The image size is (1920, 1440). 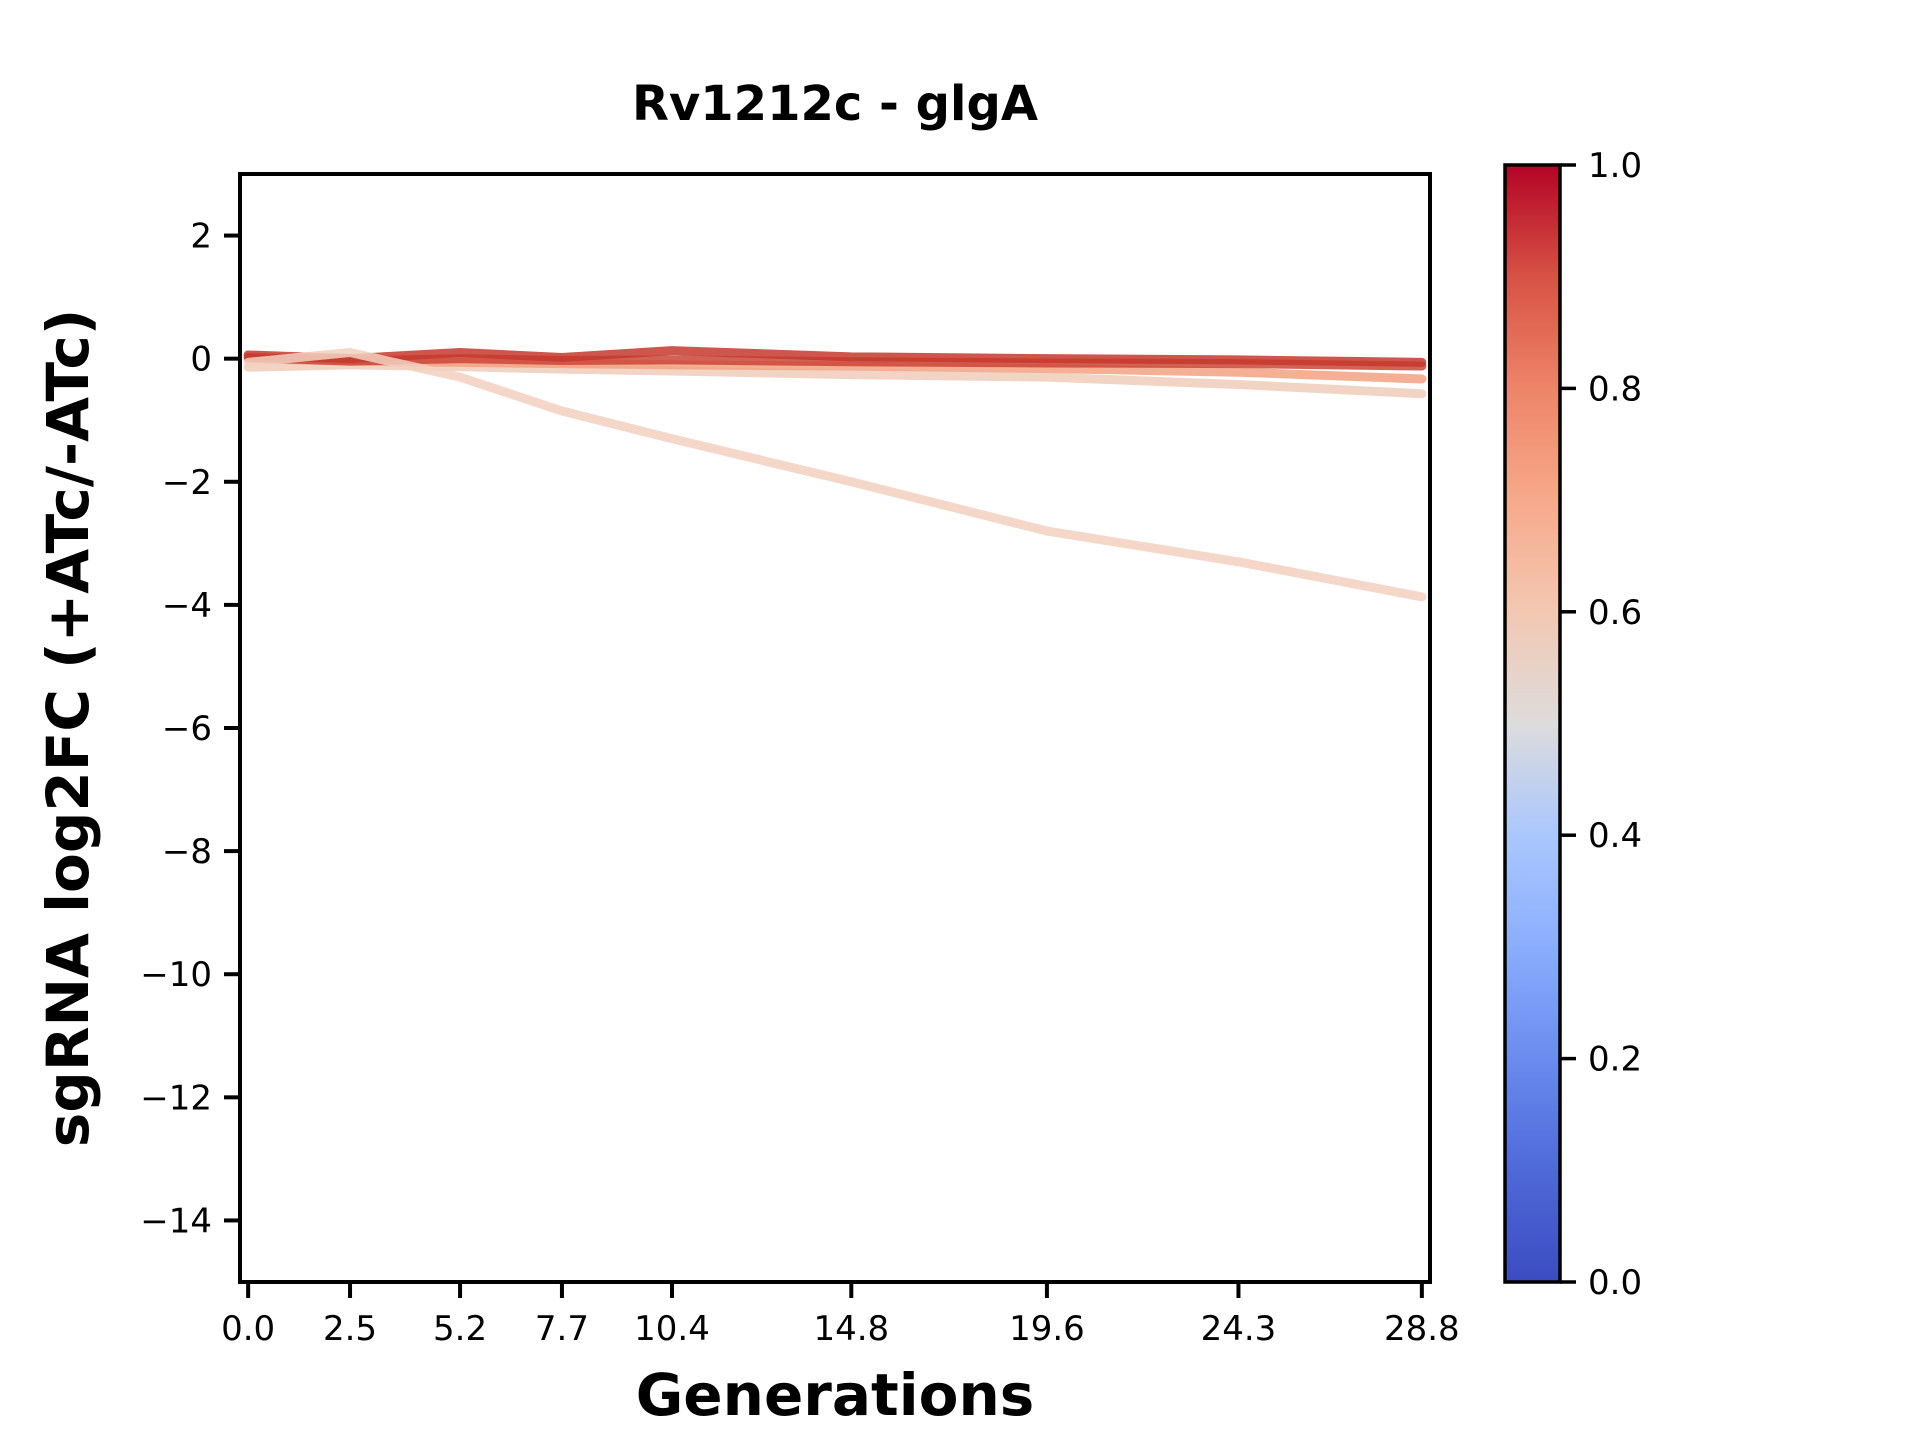 I want to click on y-tick-label: 2, so click(x=201, y=237).